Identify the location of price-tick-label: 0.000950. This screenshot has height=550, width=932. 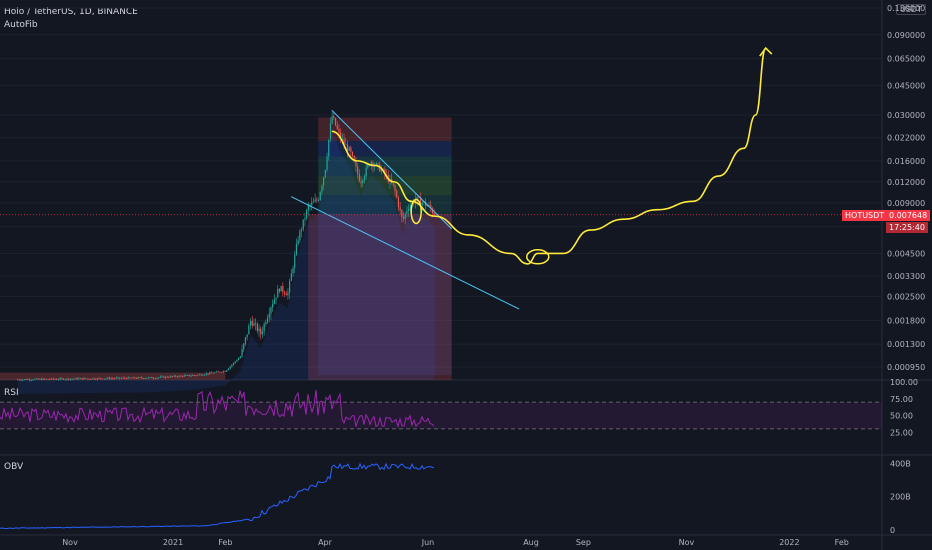
(906, 367).